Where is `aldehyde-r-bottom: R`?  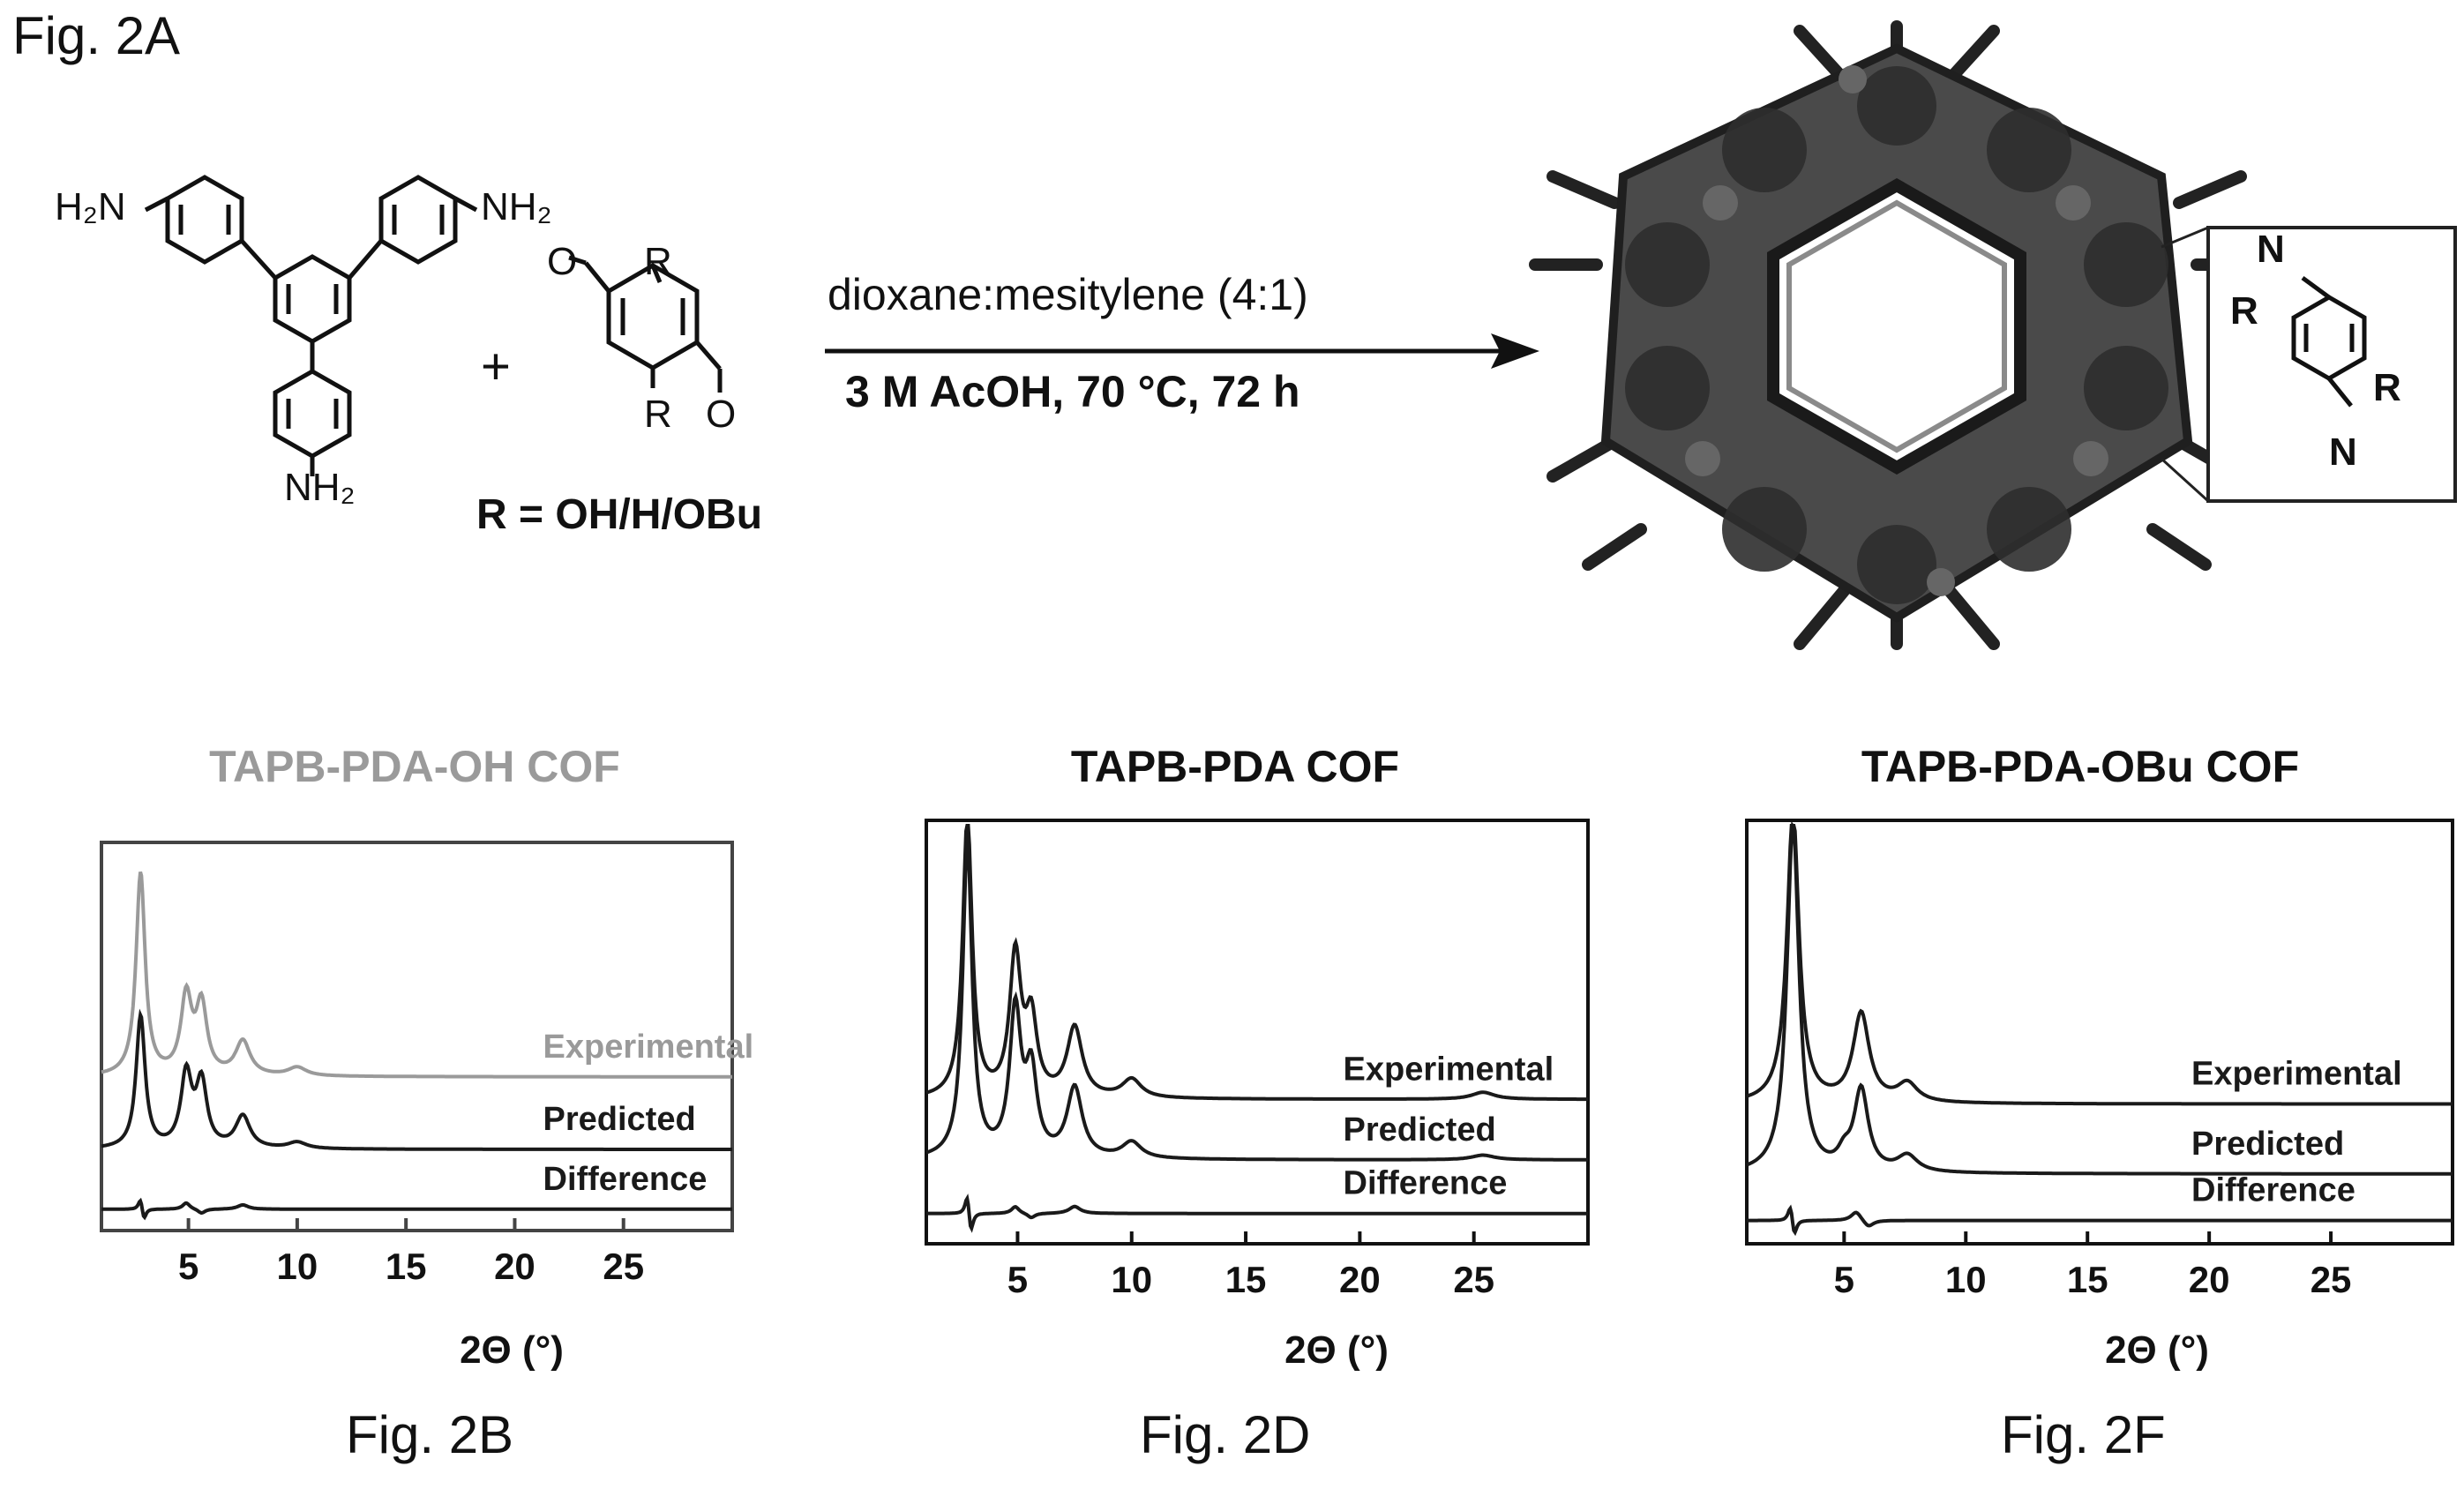
aldehyde-r-bottom: R is located at coordinates (658, 415).